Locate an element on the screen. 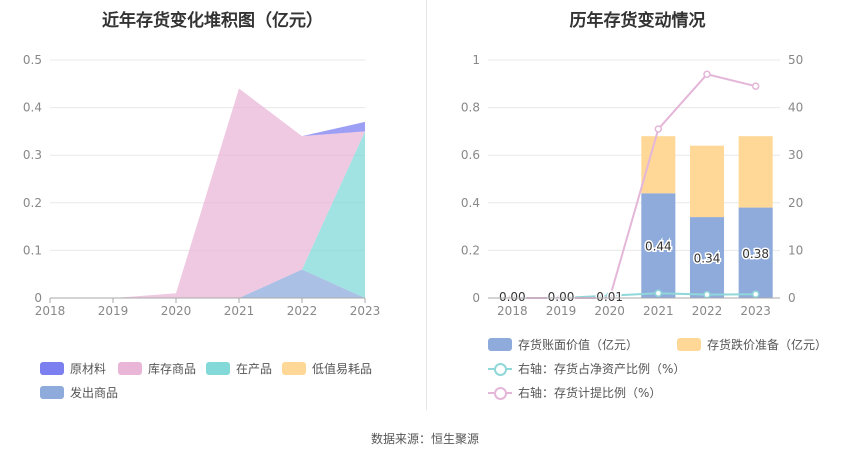 The width and height of the screenshot is (850, 459). bar-value-label: 0.44 is located at coordinates (658, 247).